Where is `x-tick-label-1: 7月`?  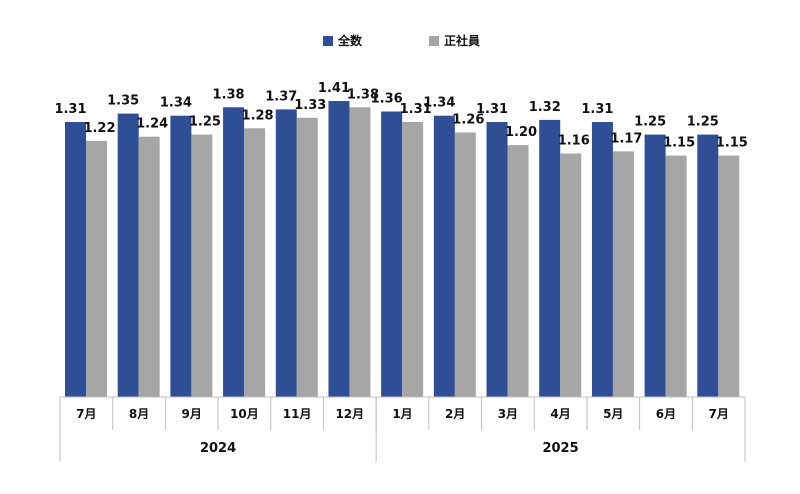 x-tick-label-1: 7月 is located at coordinates (86, 414).